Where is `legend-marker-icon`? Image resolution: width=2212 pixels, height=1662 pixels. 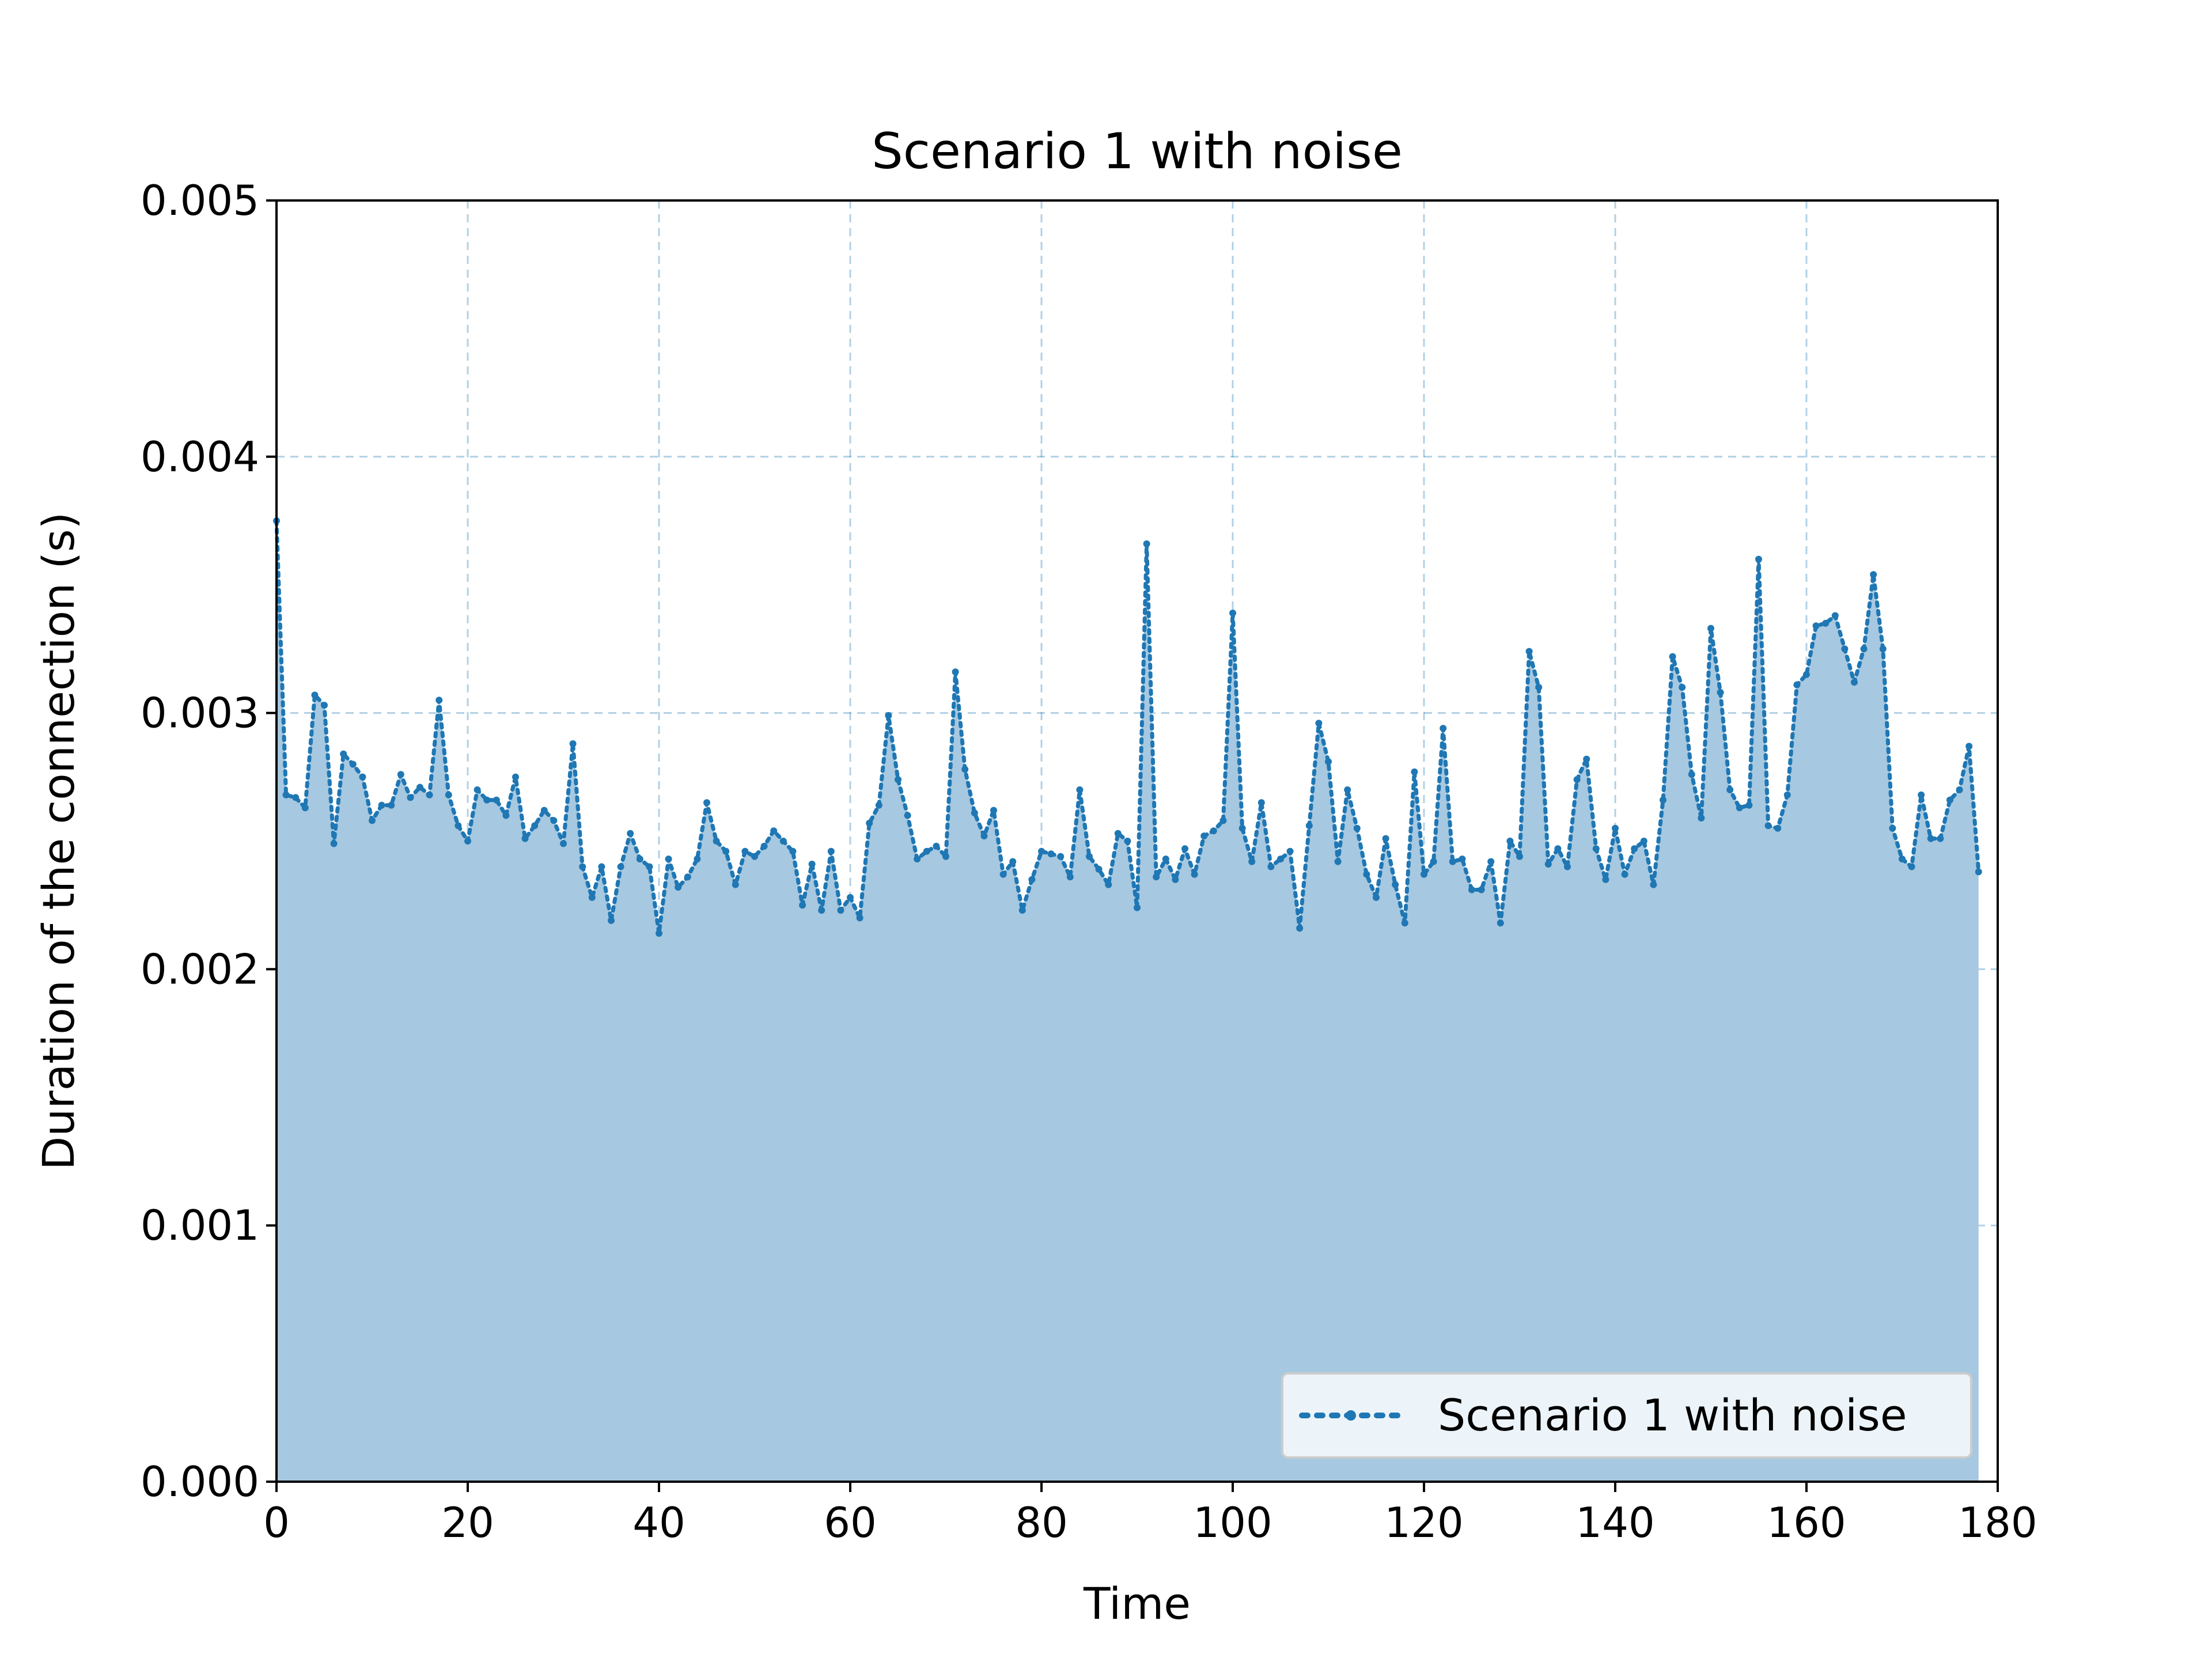 legend-marker-icon is located at coordinates (1351, 1415).